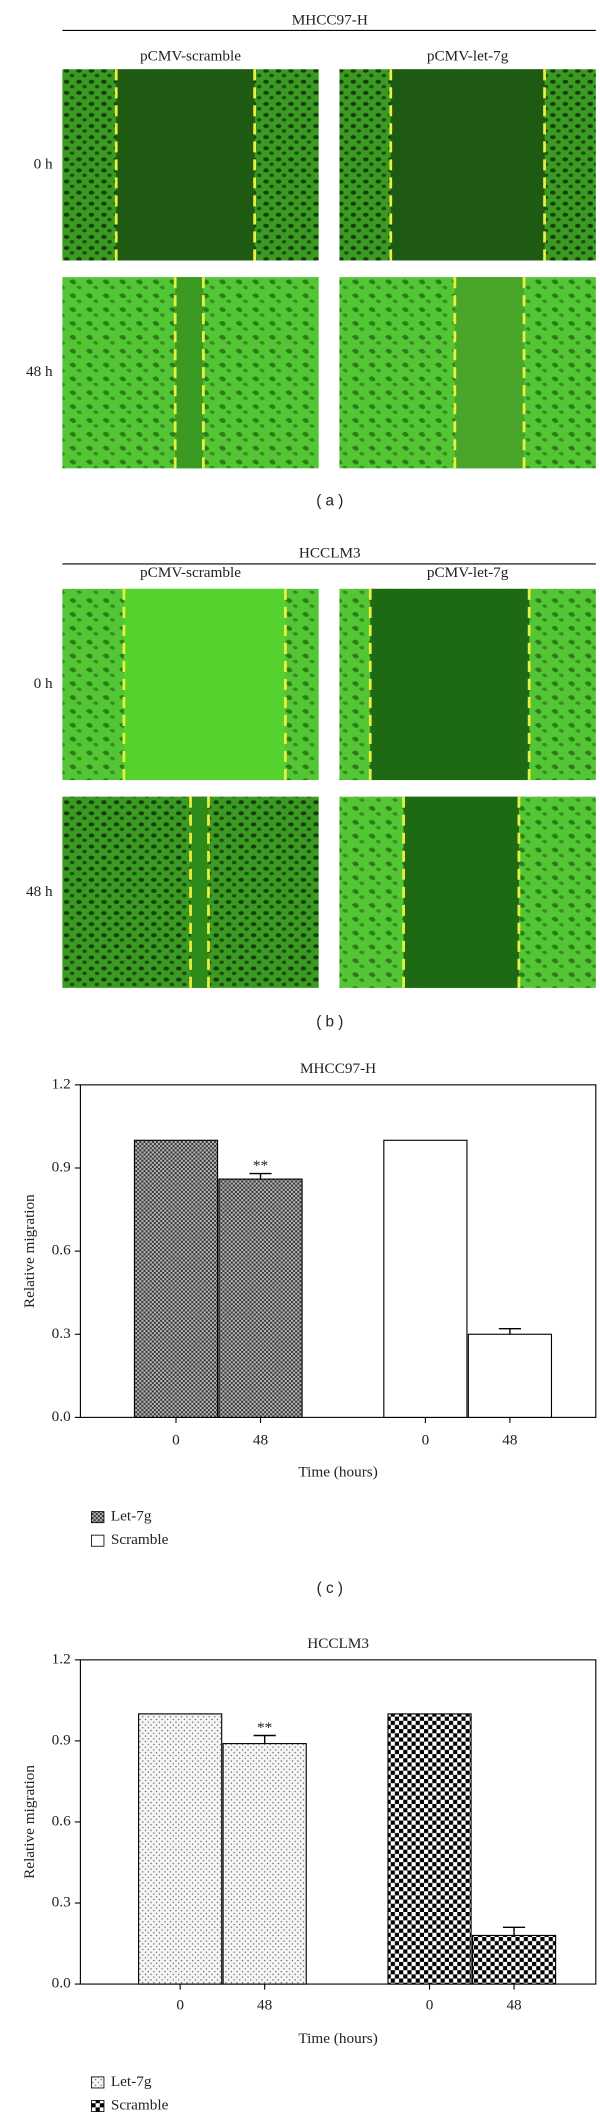 This screenshot has height=2124, width=600. What do you see at coordinates (329, 501) in the screenshot?
I see `panel-caption: ( a )` at bounding box center [329, 501].